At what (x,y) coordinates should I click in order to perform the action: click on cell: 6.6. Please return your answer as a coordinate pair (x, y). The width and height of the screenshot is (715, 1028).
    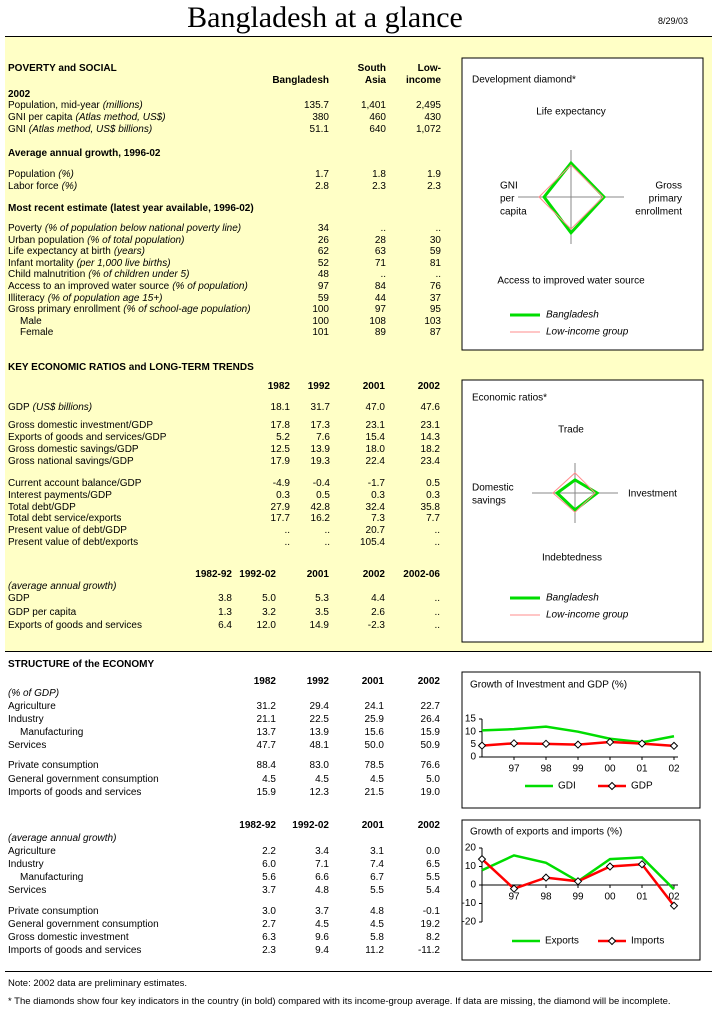
    Looking at the image, I should click on (322, 877).